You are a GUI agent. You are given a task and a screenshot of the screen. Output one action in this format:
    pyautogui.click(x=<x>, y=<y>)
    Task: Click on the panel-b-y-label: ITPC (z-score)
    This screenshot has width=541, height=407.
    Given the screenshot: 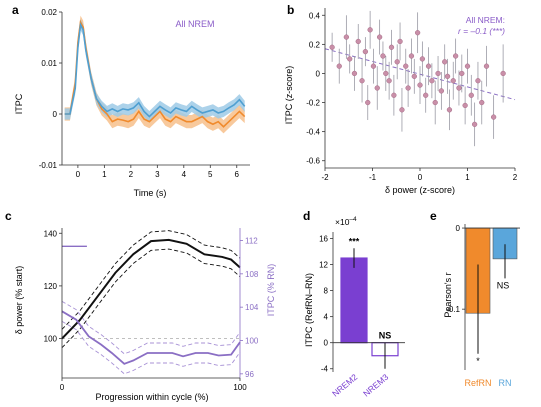 What is the action you would take?
    pyautogui.click(x=289, y=95)
    